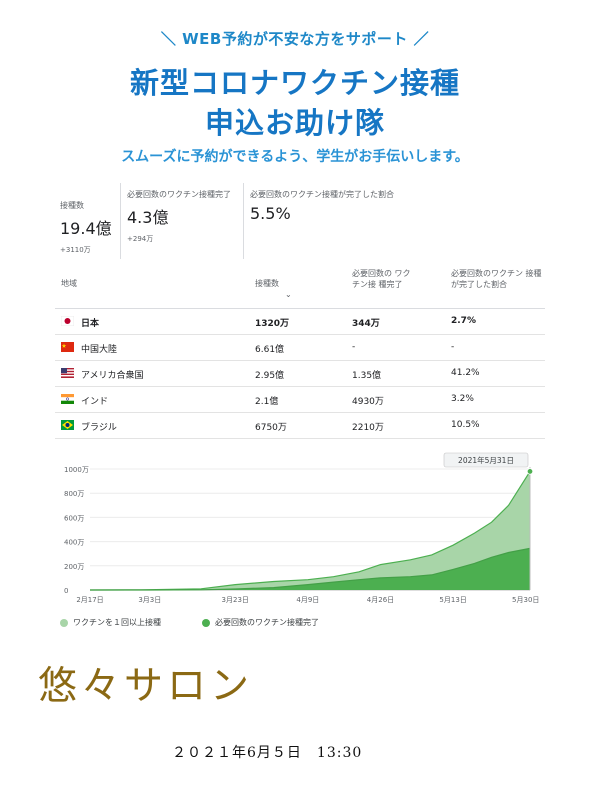 The height and width of the screenshot is (791, 595). I want to click on y-tick-label: 400万, so click(74, 543).